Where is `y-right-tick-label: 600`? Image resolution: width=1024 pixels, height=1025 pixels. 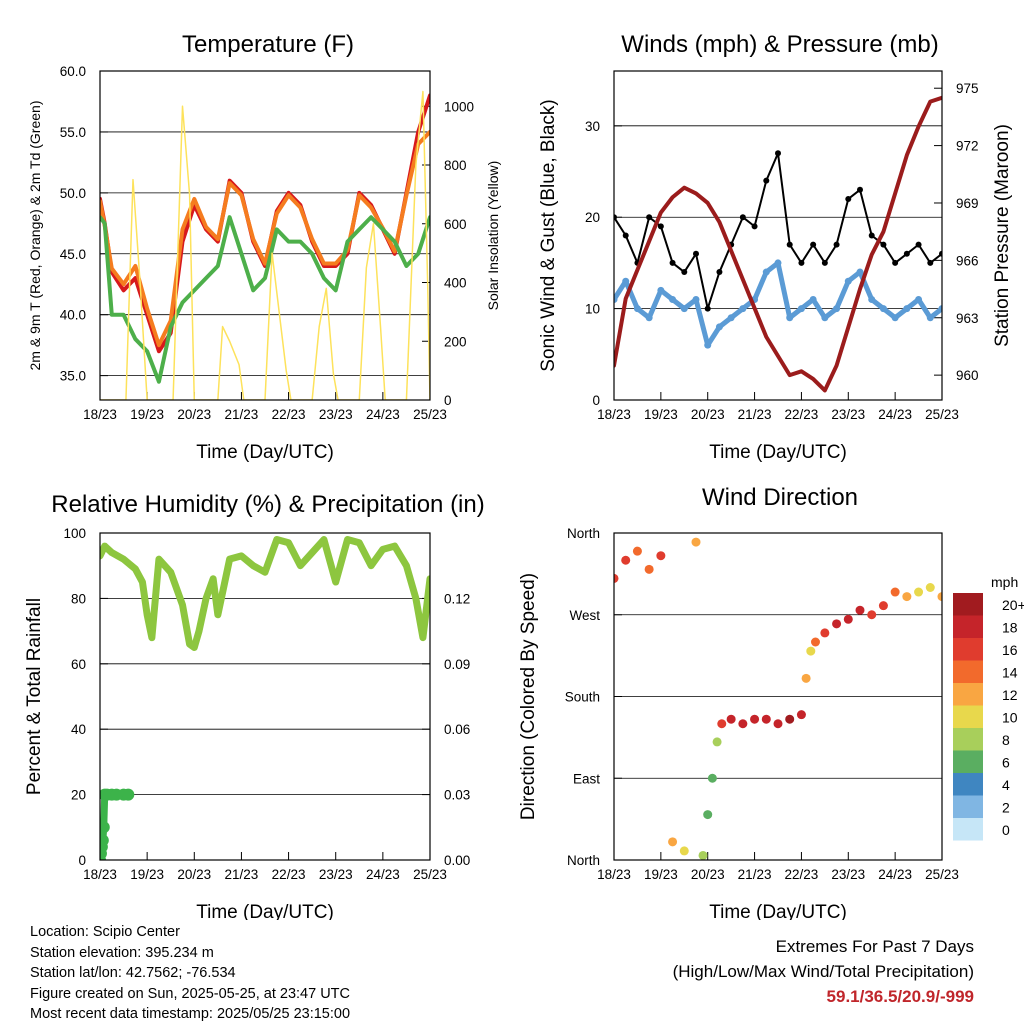 y-right-tick-label: 600 is located at coordinates (455, 224).